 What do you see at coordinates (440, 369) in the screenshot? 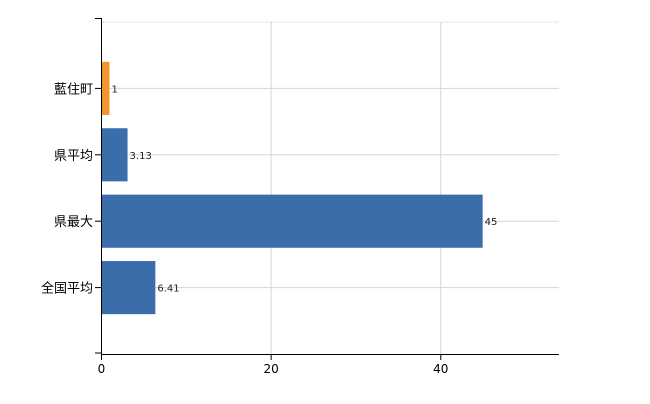
I see `x-tick-label: 40` at bounding box center [440, 369].